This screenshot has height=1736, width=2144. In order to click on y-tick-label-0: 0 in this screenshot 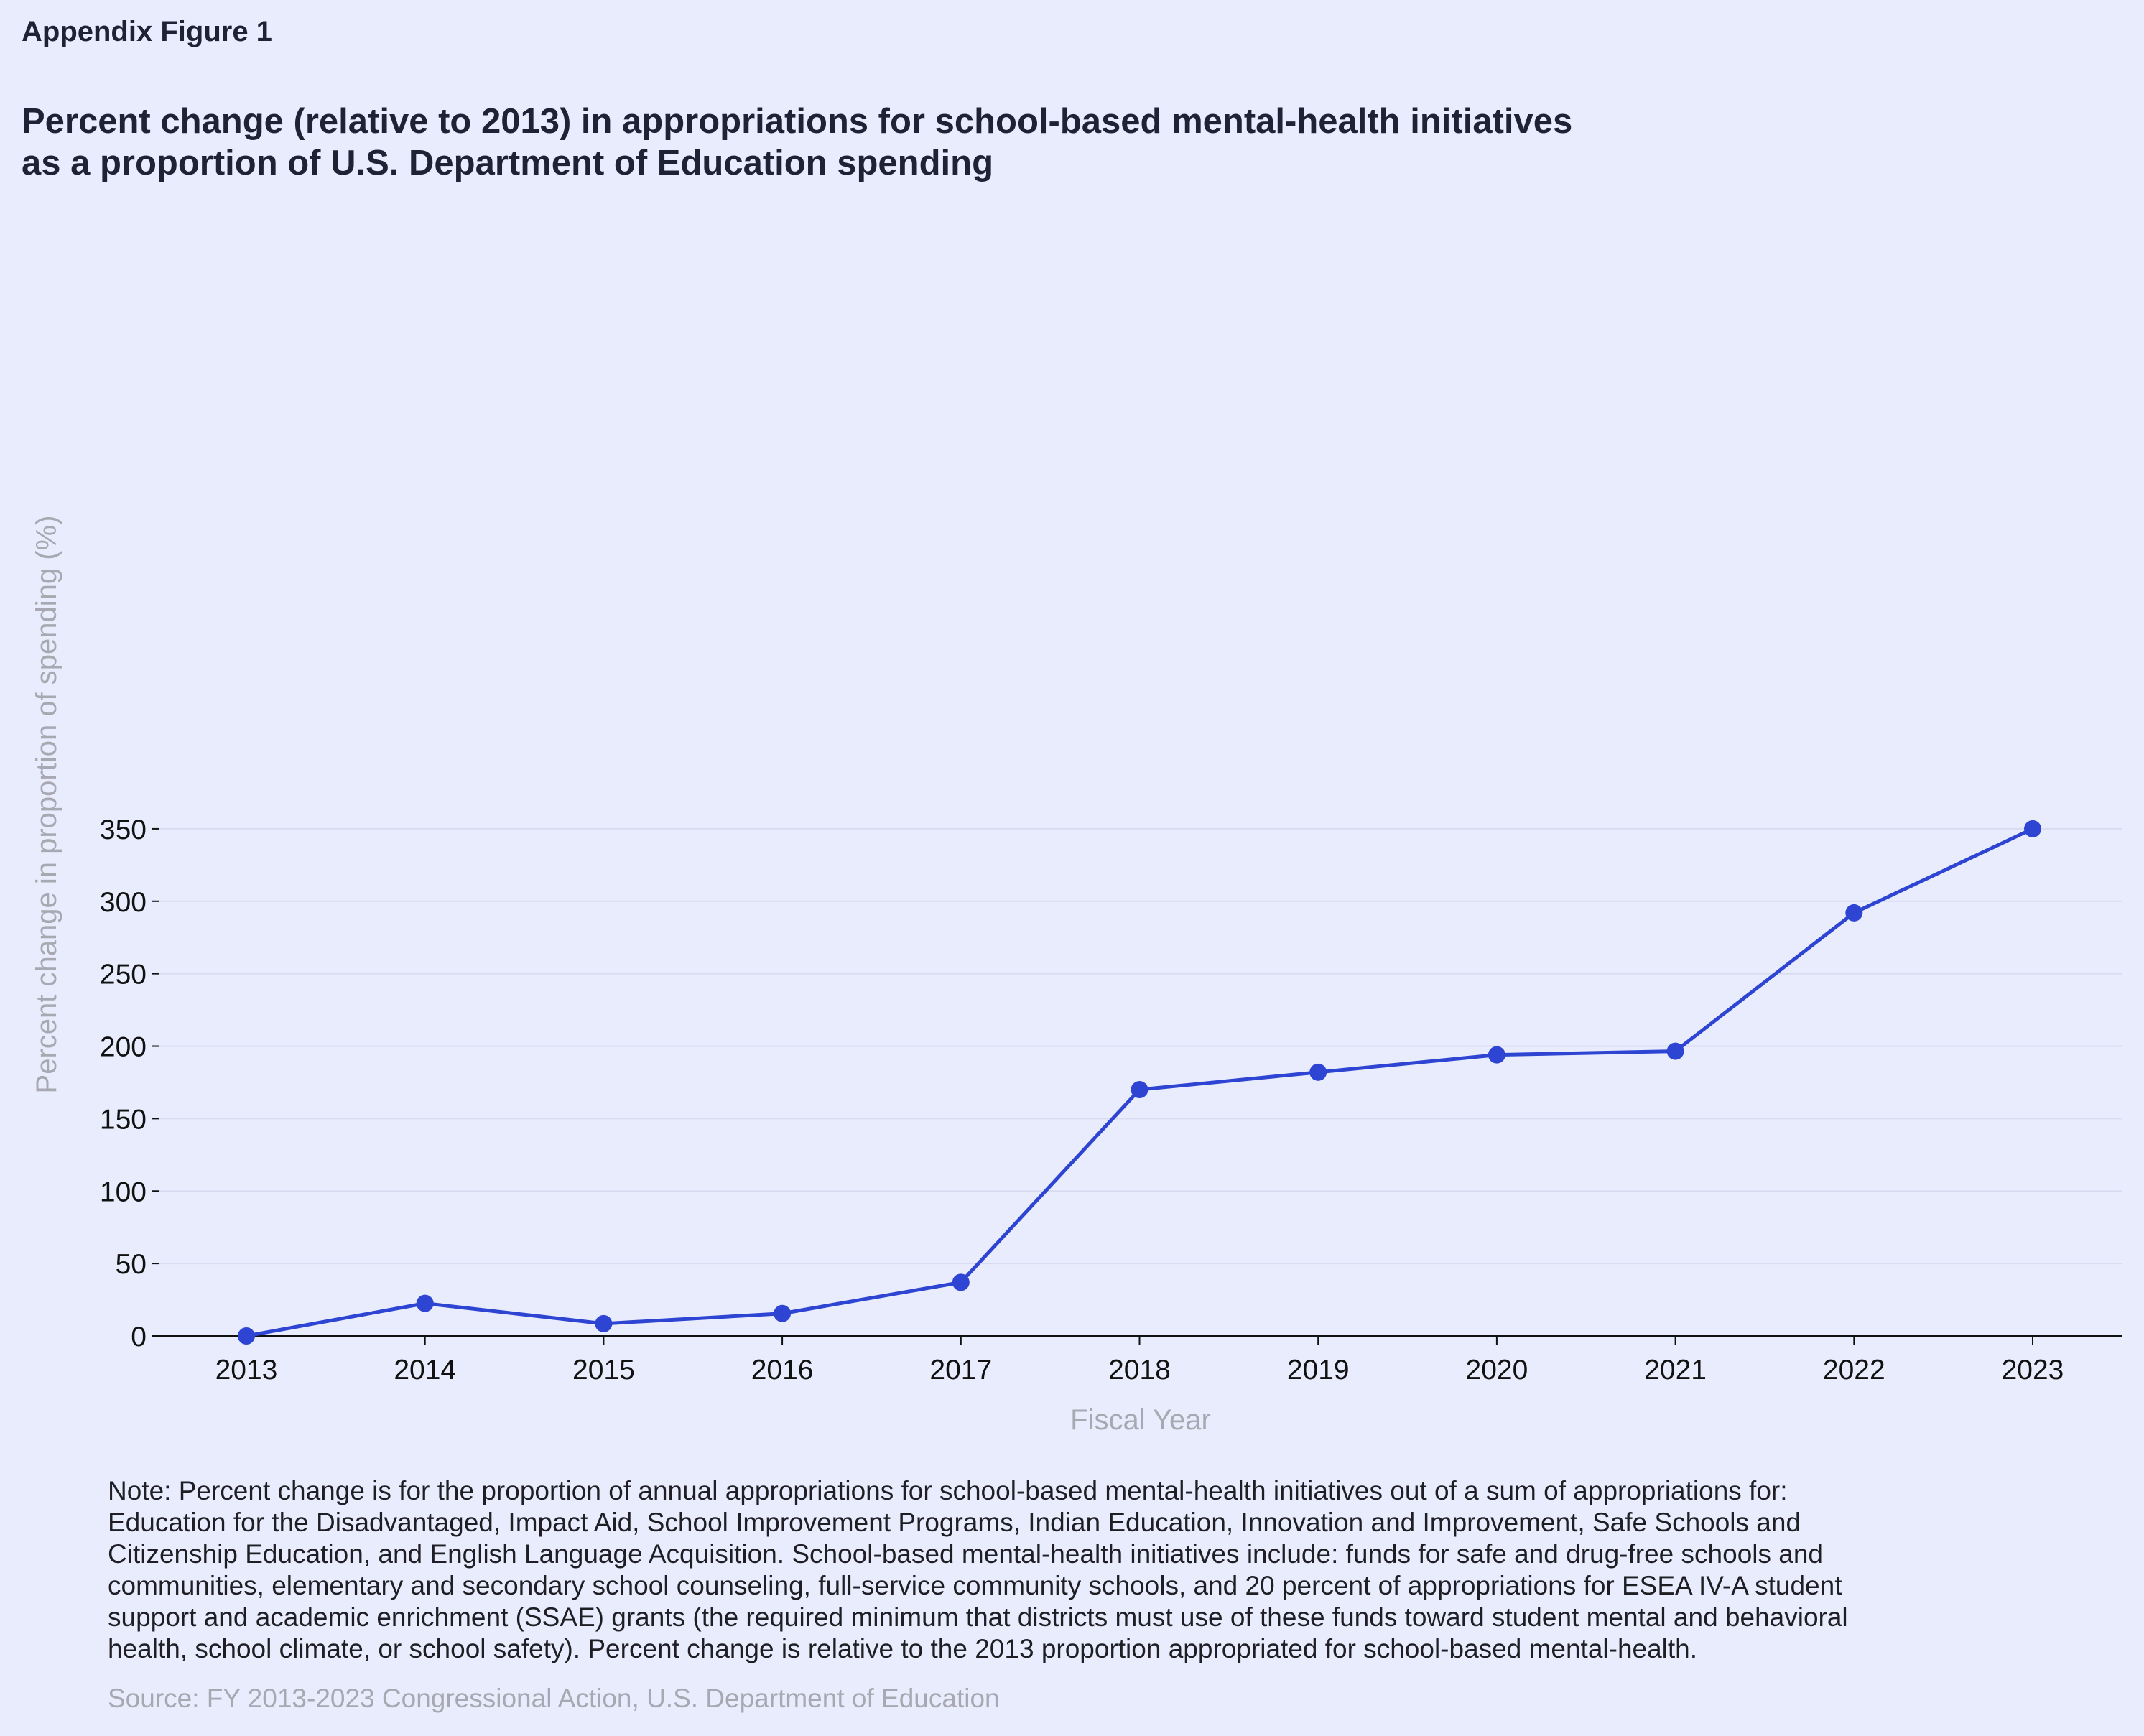, I will do `click(139, 1337)`.